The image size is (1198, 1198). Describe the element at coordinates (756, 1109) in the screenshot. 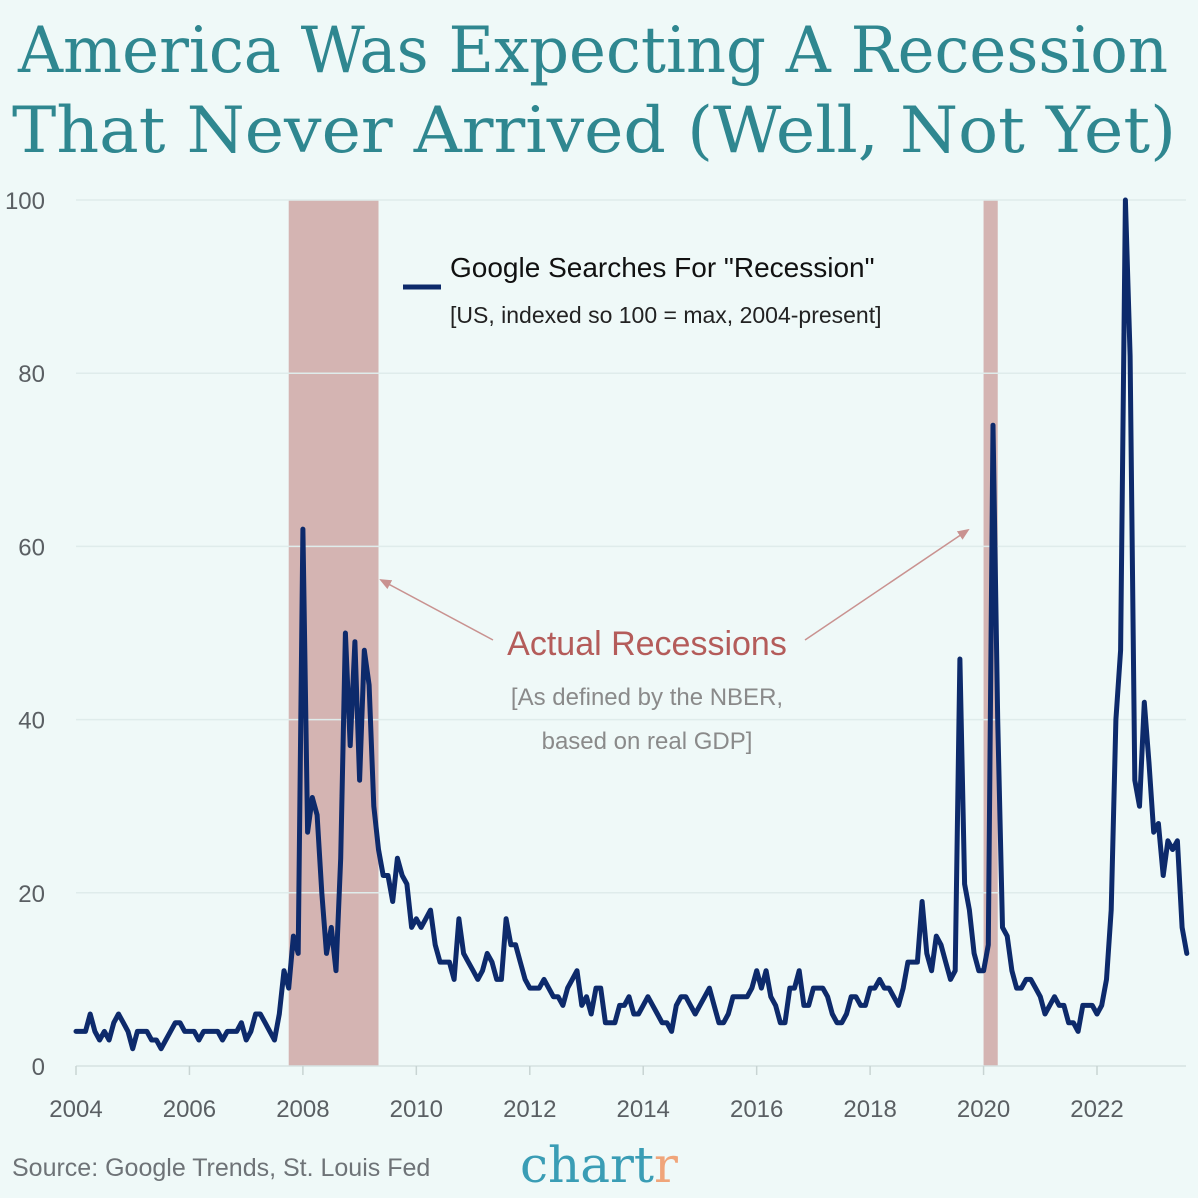

I see `x-tick-label: 2016` at that location.